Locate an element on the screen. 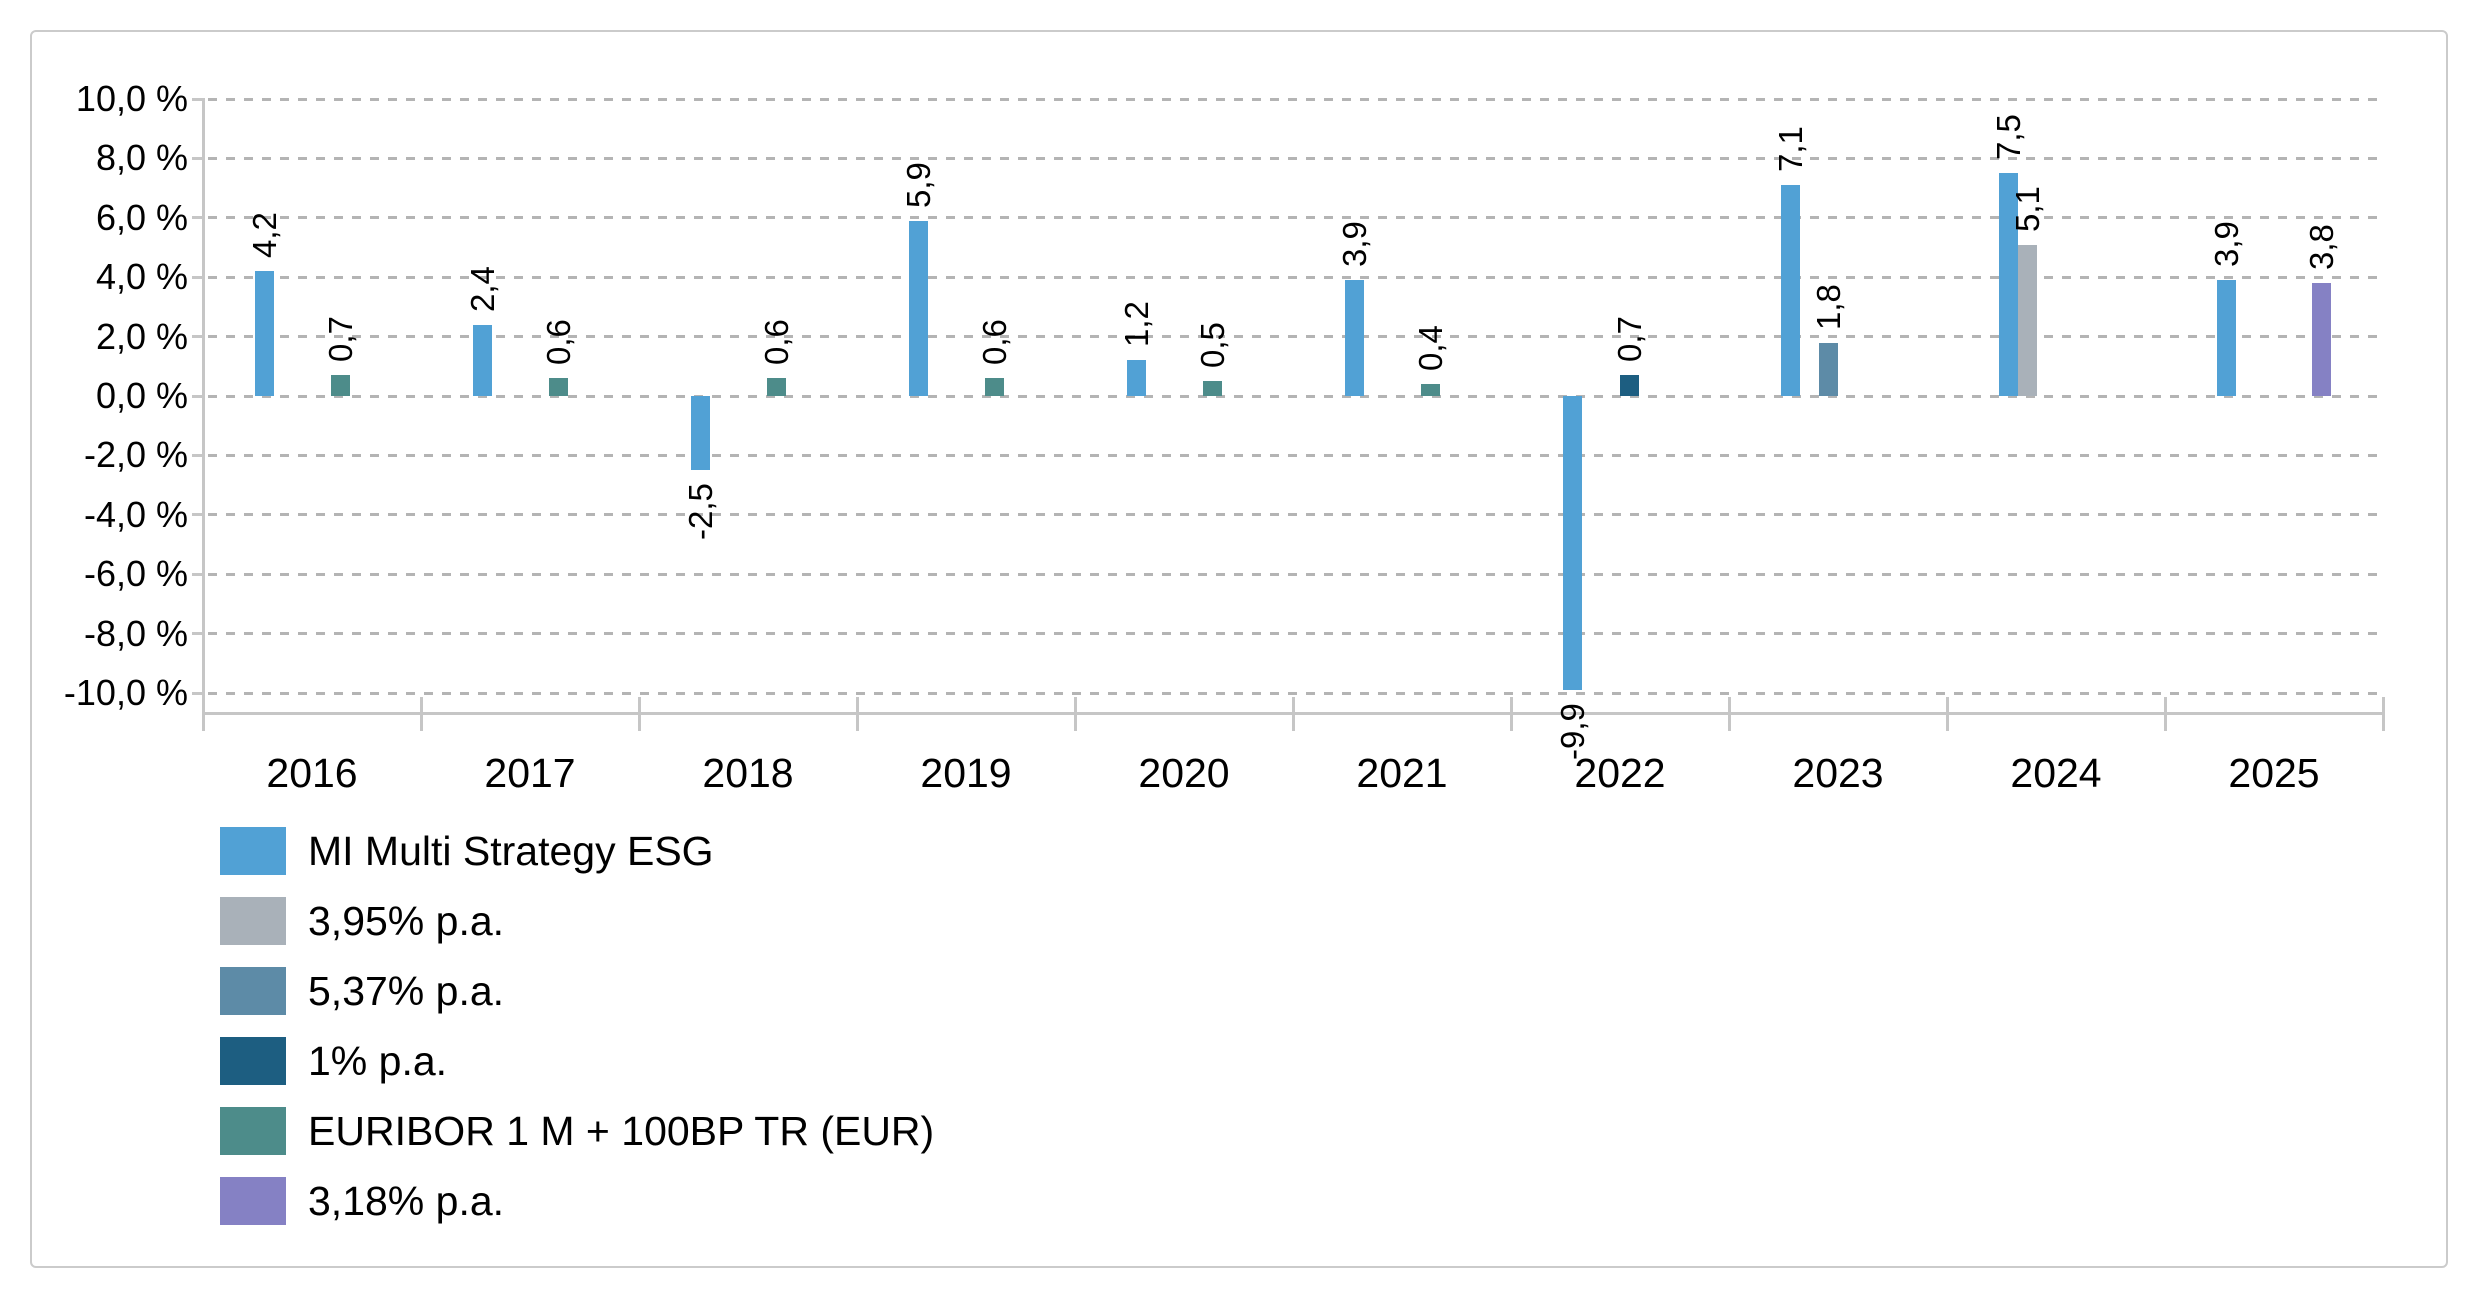 The height and width of the screenshot is (1299, 2480). bar-value-text: 7,5 is located at coordinates (2008, 137).